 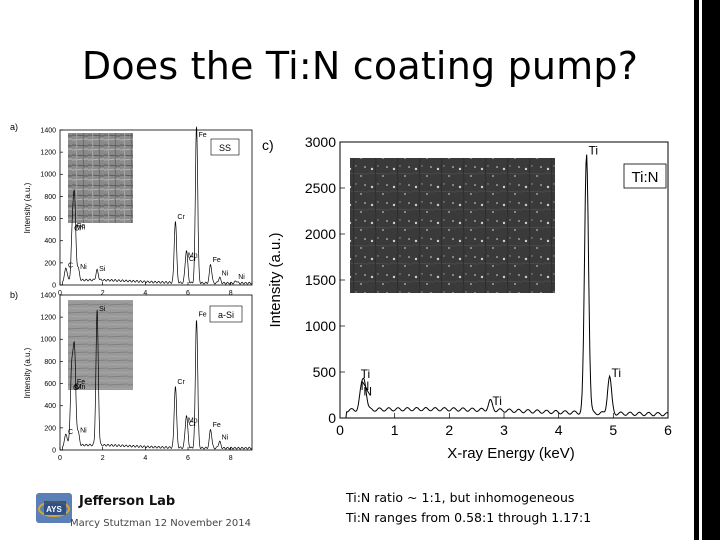 I want to click on panel-c-sem-image, so click(x=452, y=225).